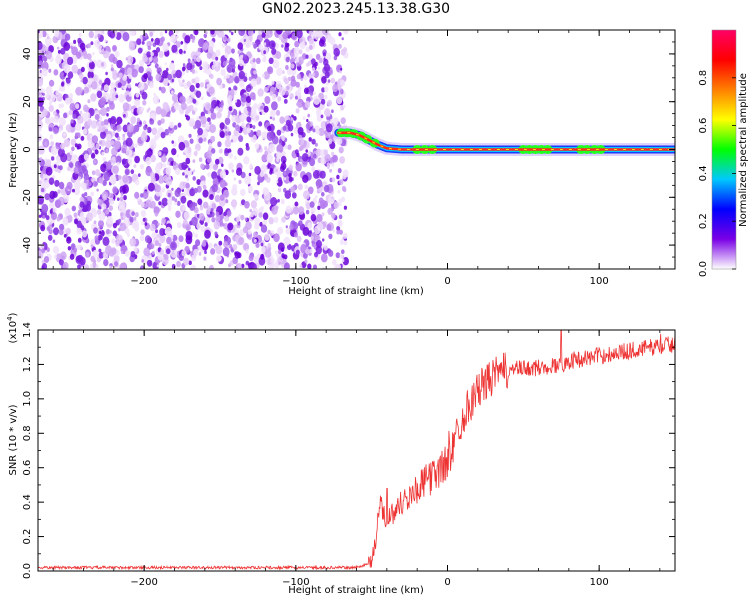 The image size is (750, 600). What do you see at coordinates (12, 327) in the screenshot?
I see `snr-multiplier-label: (x104)` at bounding box center [12, 327].